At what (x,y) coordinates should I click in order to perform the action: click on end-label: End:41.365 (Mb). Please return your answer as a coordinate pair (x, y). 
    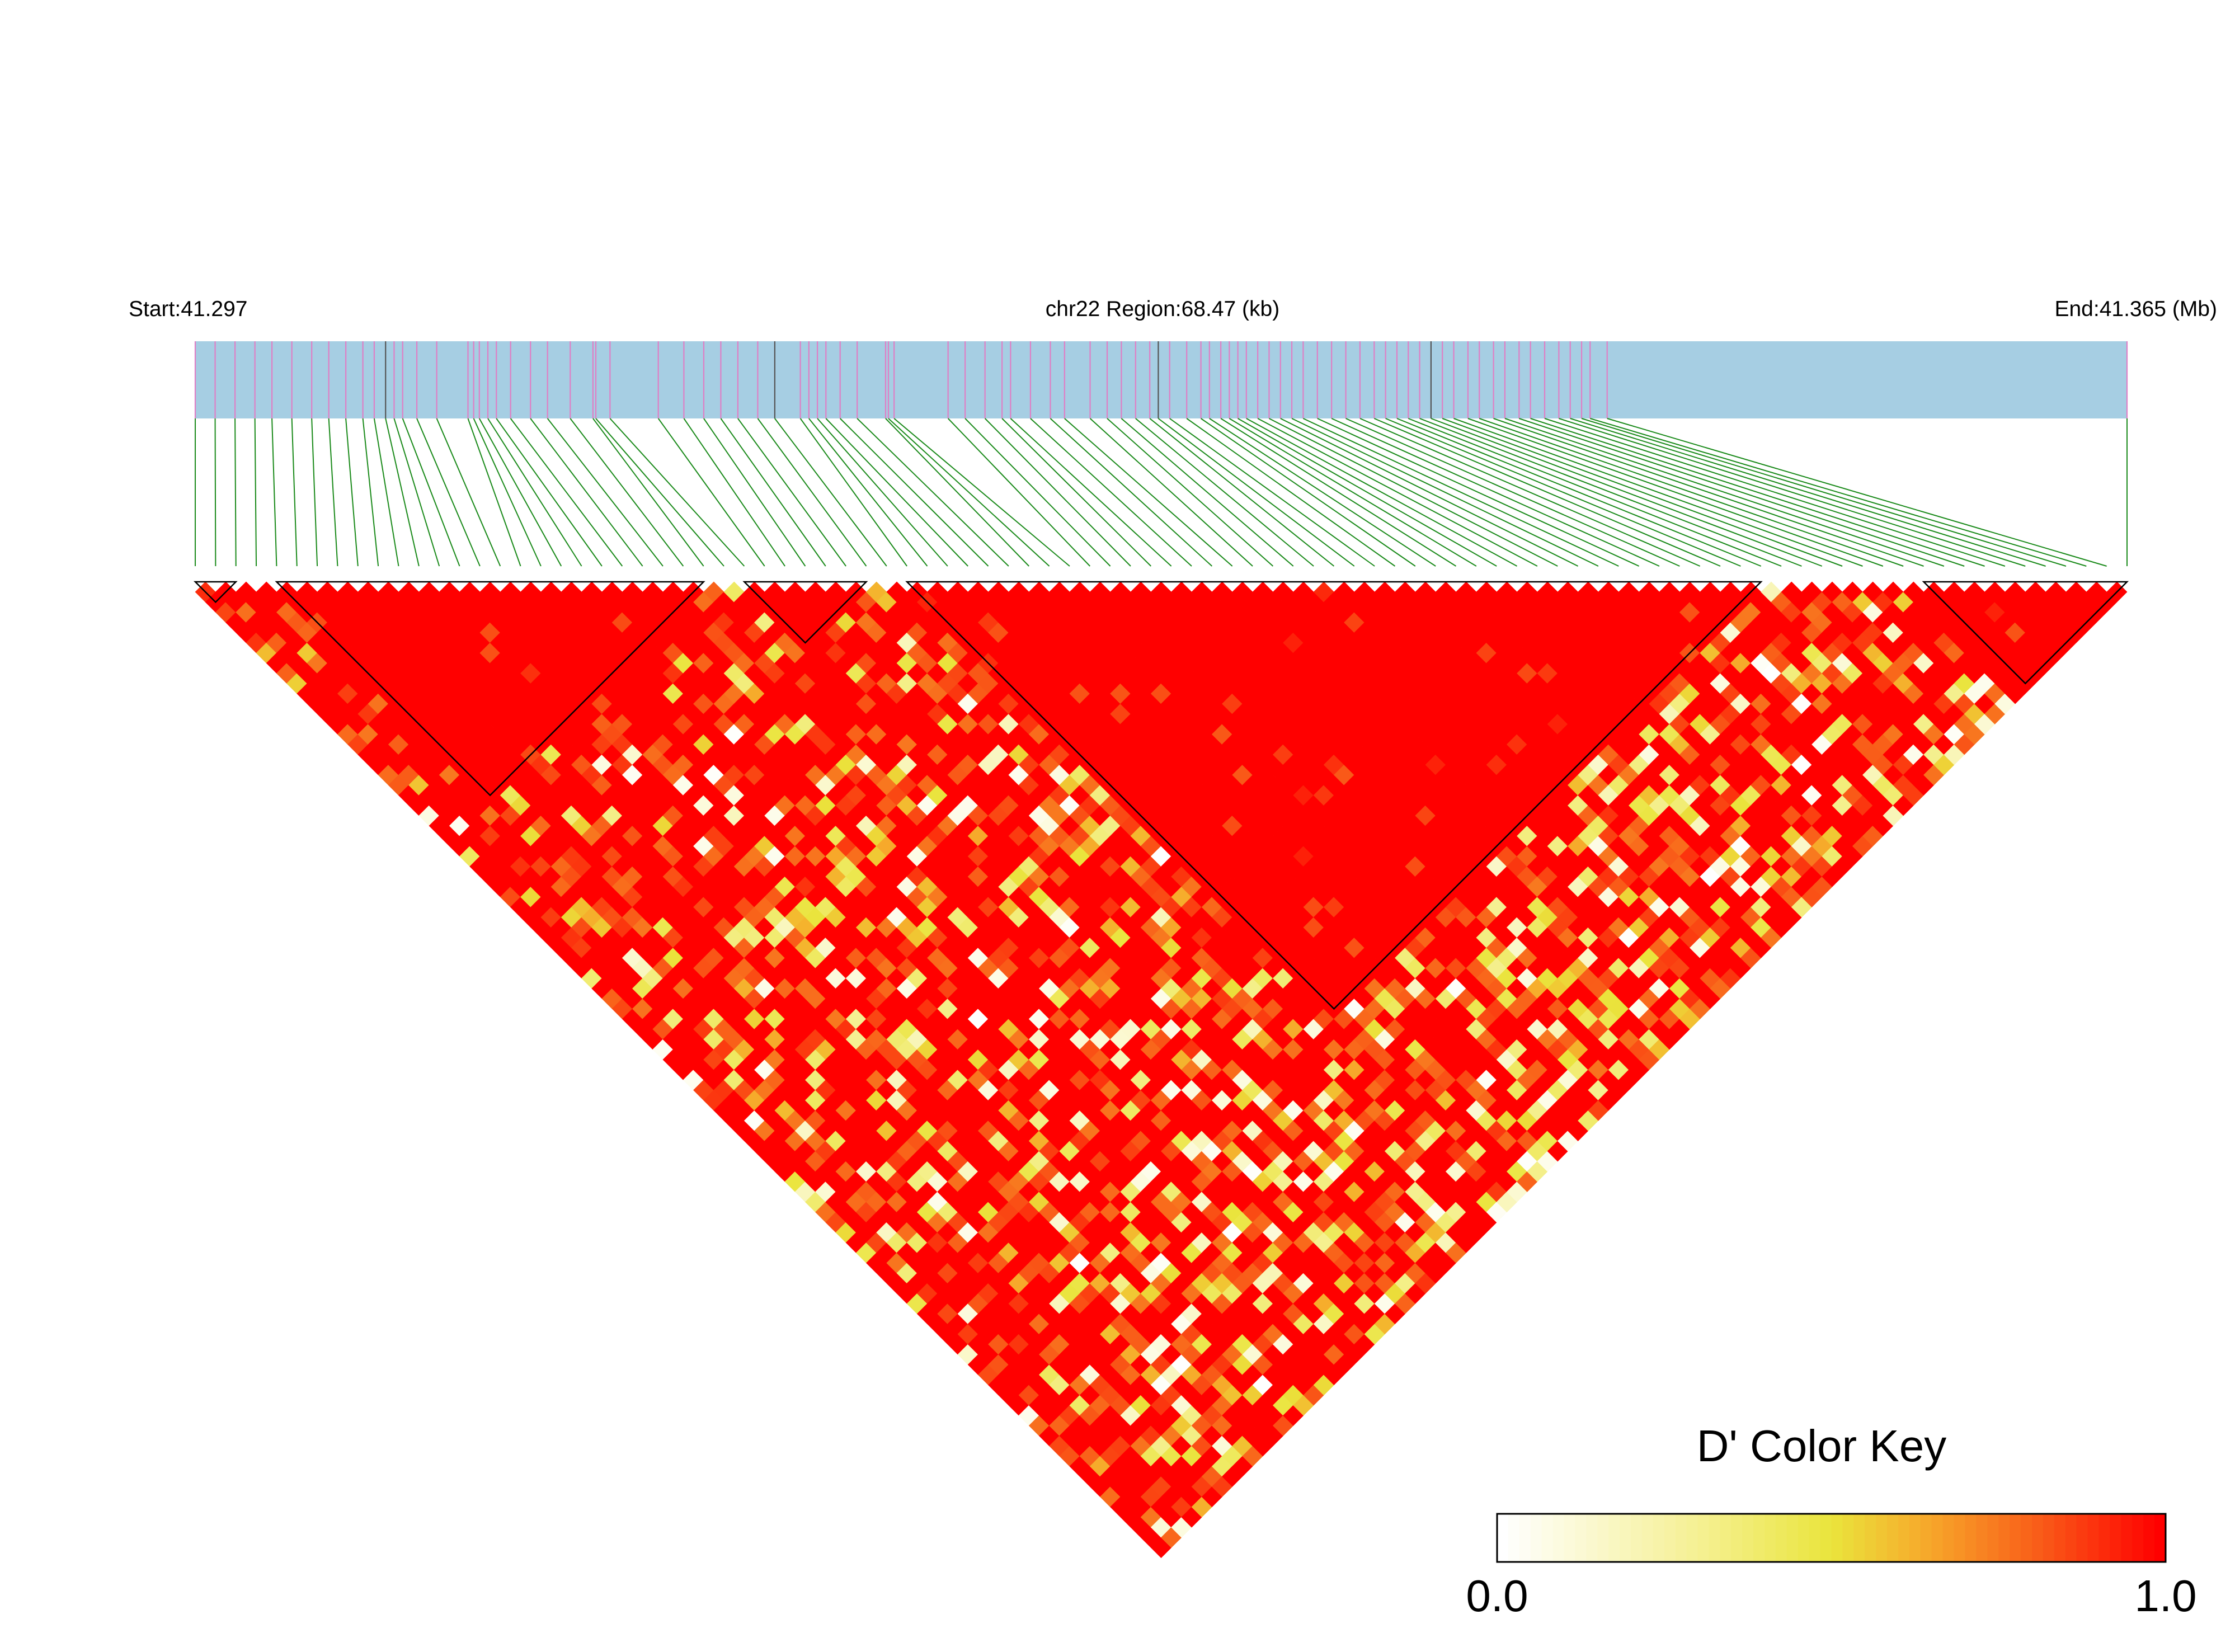
    Looking at the image, I should click on (2135, 309).